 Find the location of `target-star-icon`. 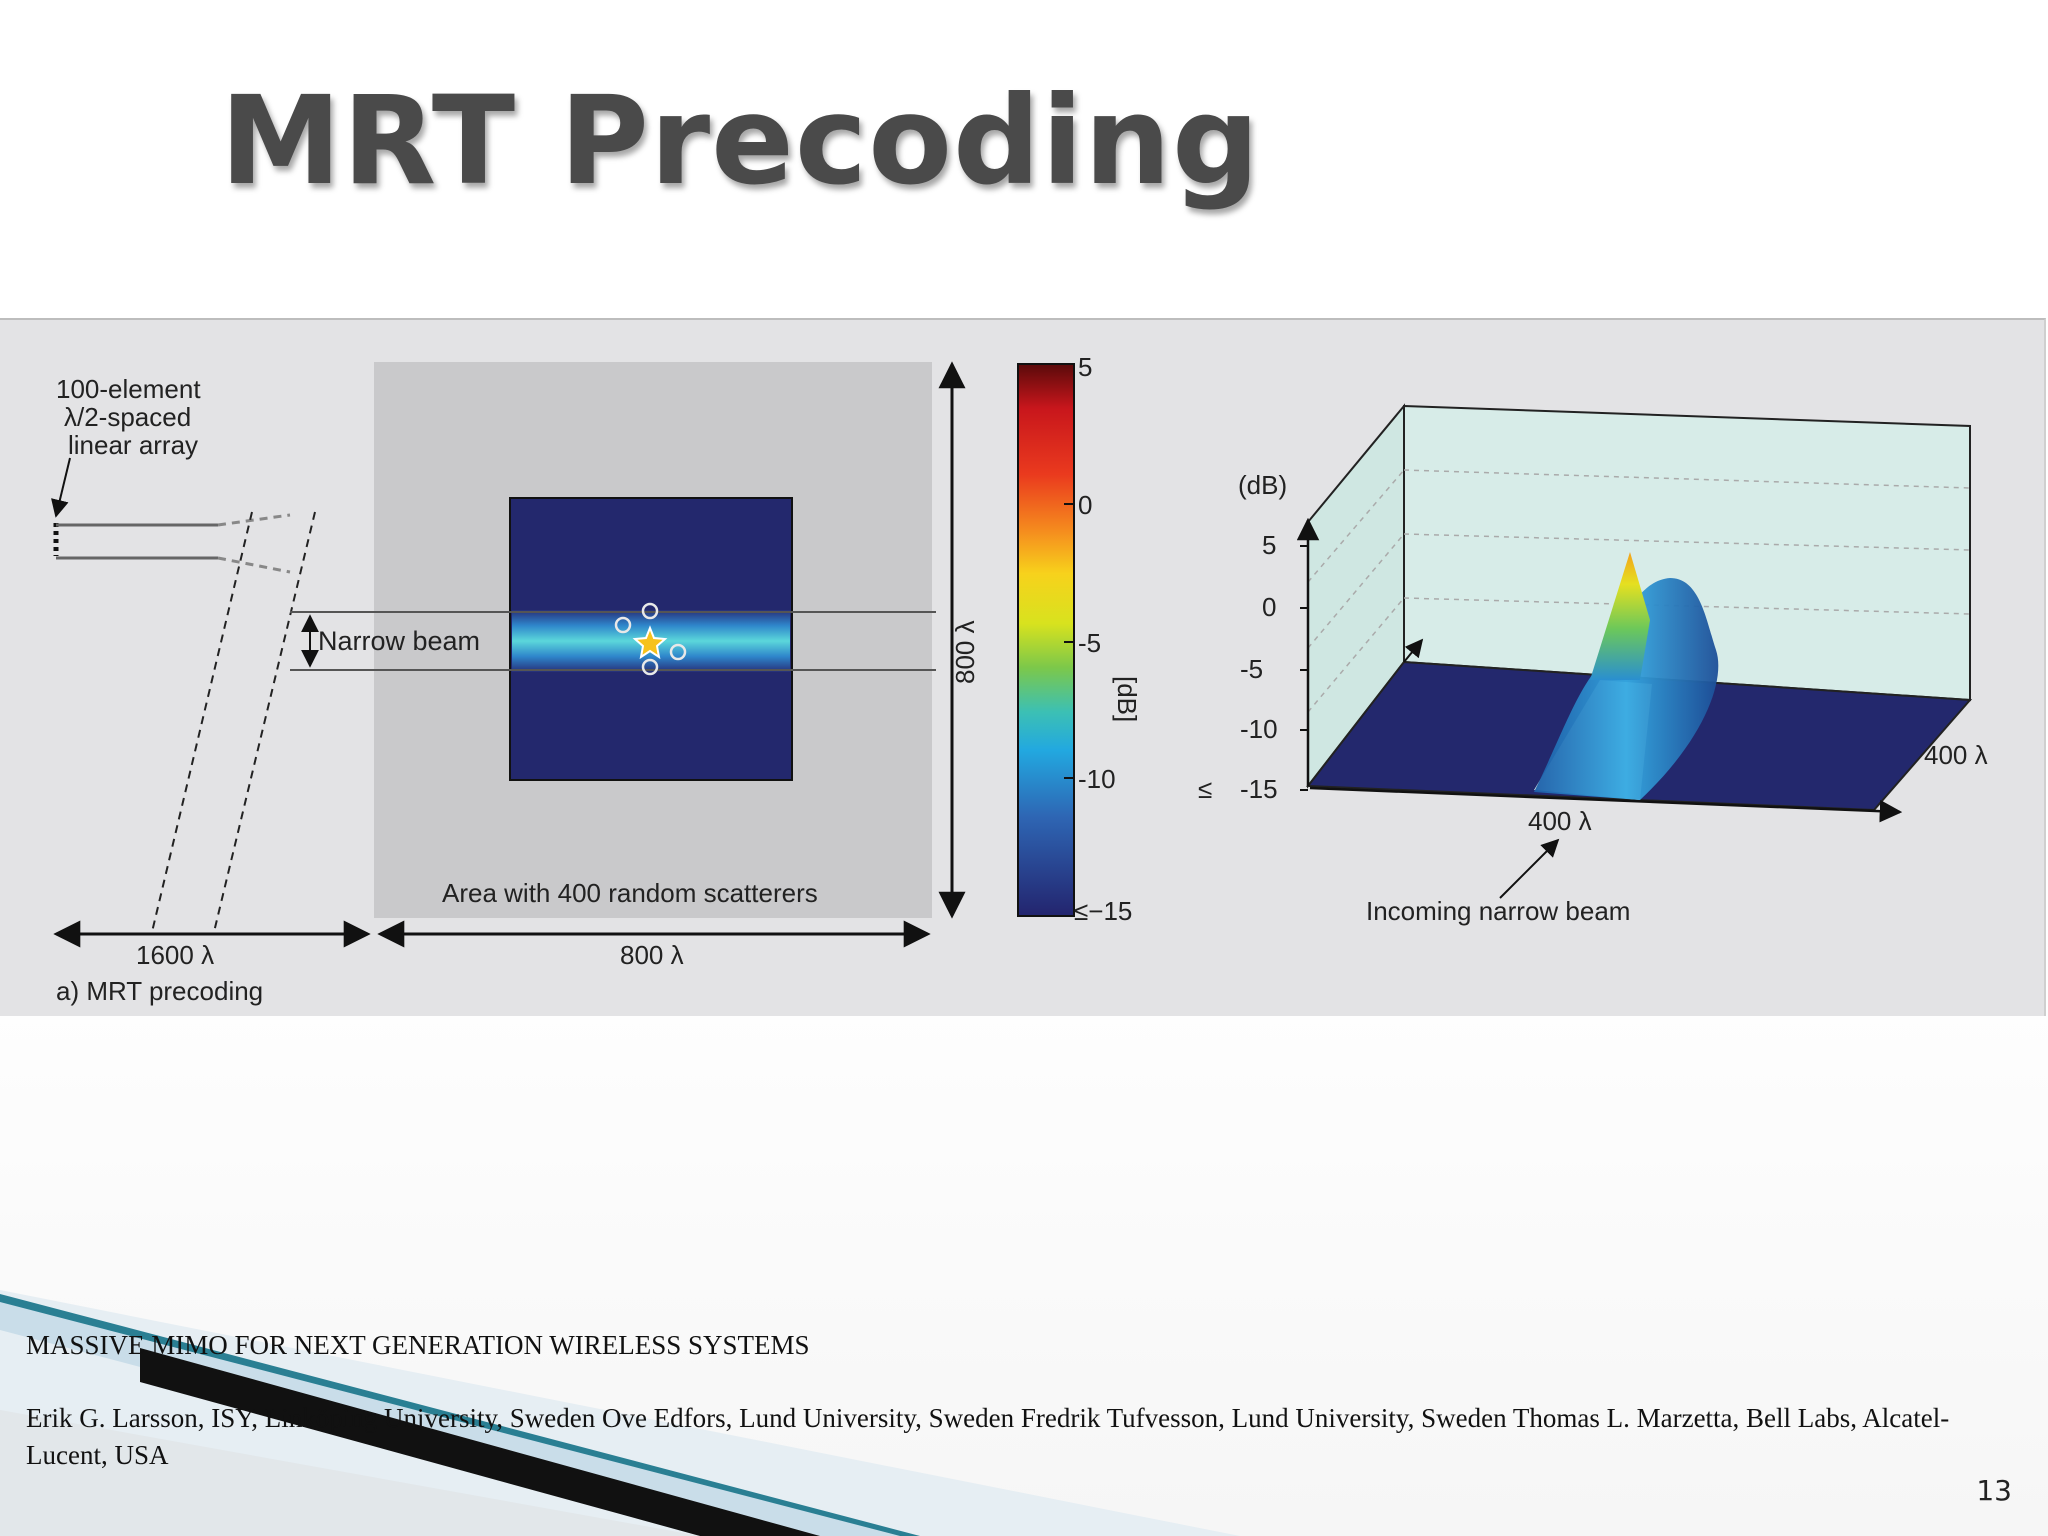

target-star-icon is located at coordinates (650, 642).